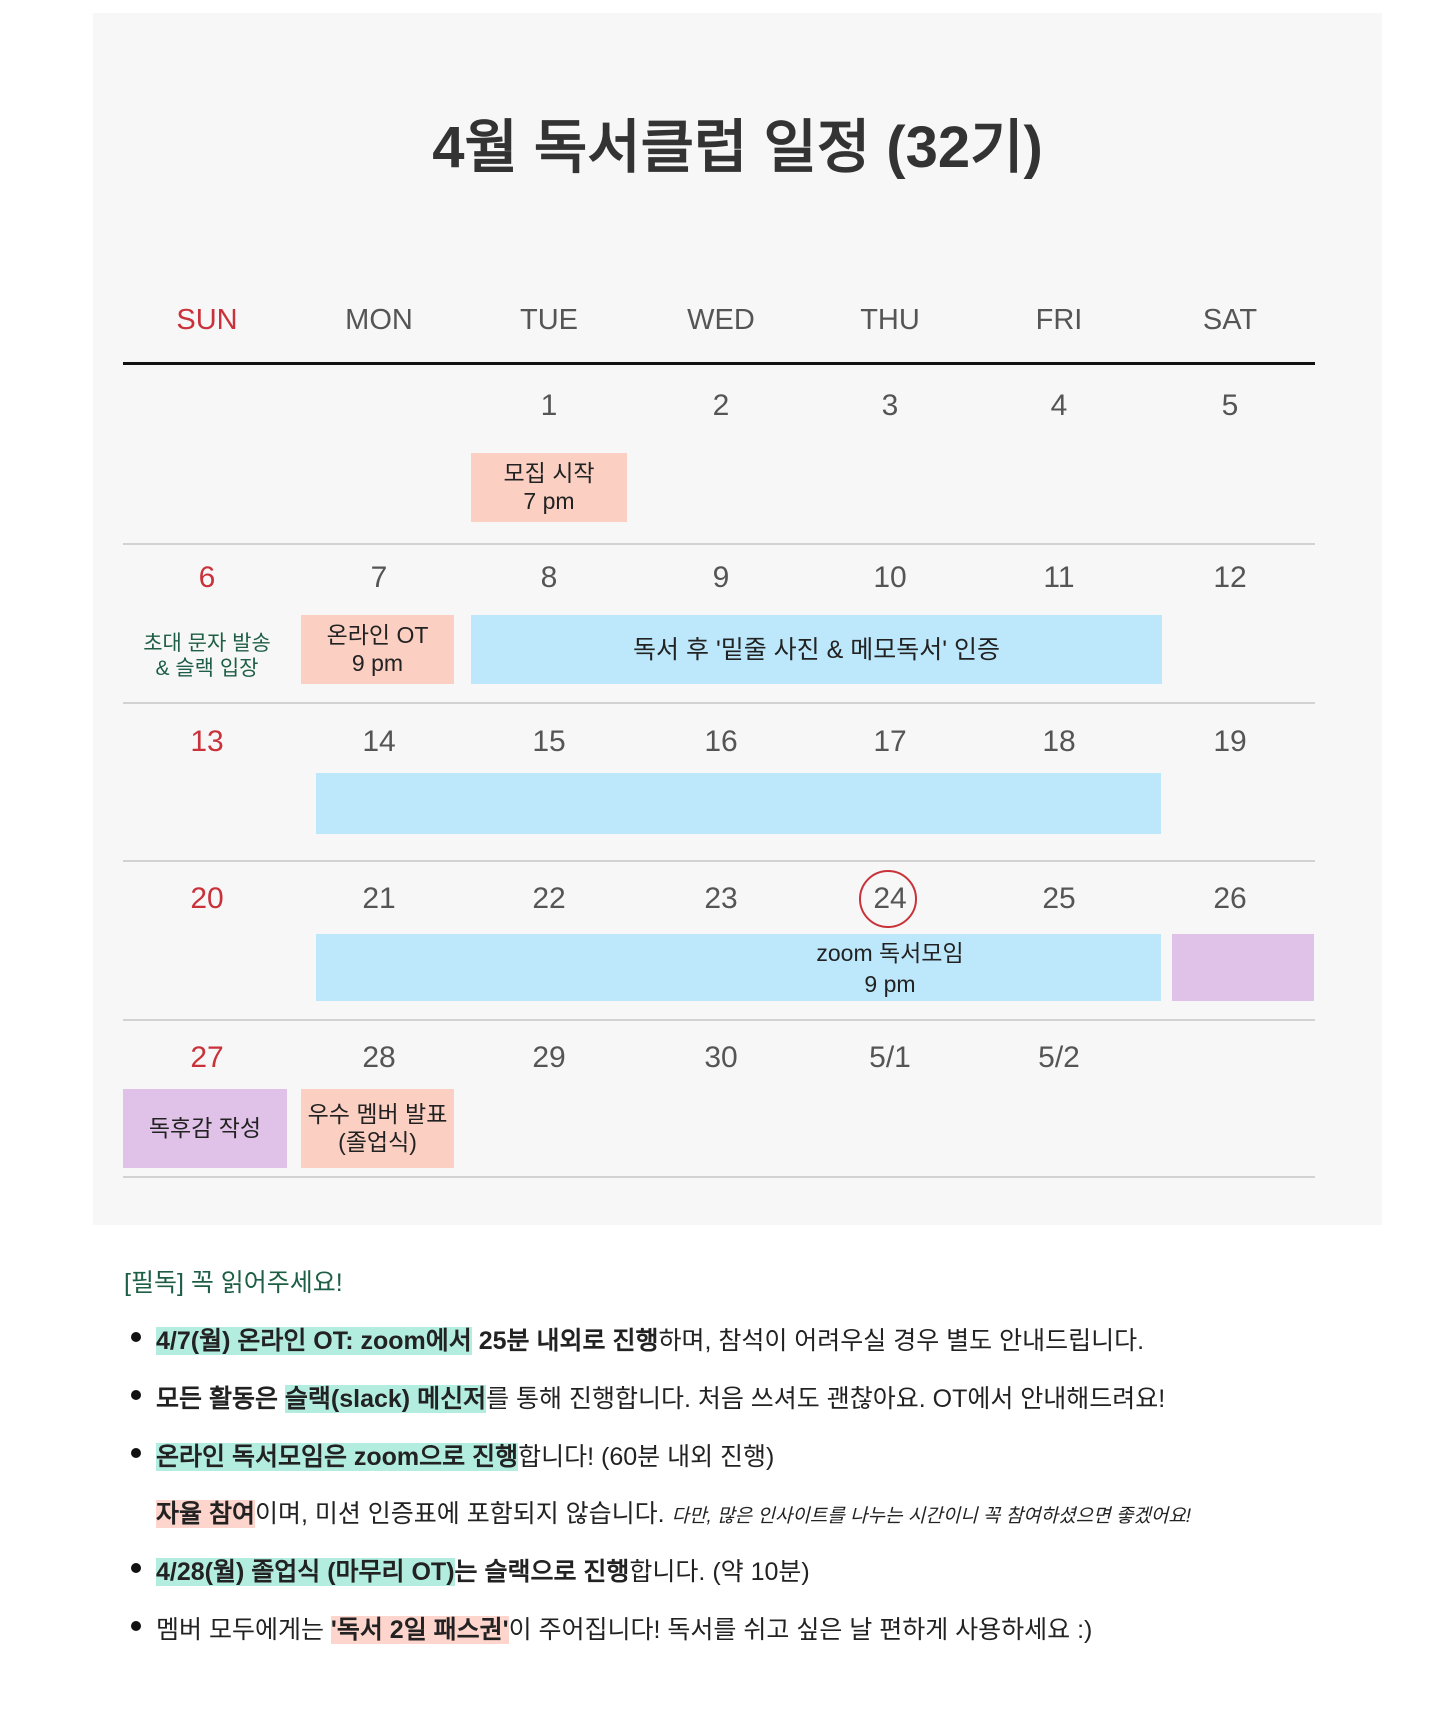 The image size is (1452, 1726). What do you see at coordinates (549, 472) in the screenshot?
I see `event-text: 모집 시작` at bounding box center [549, 472].